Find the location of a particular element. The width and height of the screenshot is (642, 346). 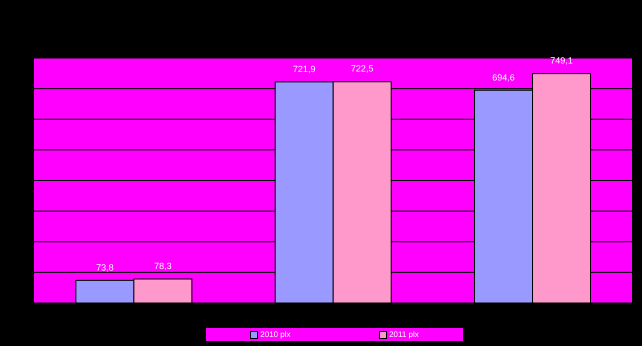

legend-label: 2010 plx is located at coordinates (275, 334).